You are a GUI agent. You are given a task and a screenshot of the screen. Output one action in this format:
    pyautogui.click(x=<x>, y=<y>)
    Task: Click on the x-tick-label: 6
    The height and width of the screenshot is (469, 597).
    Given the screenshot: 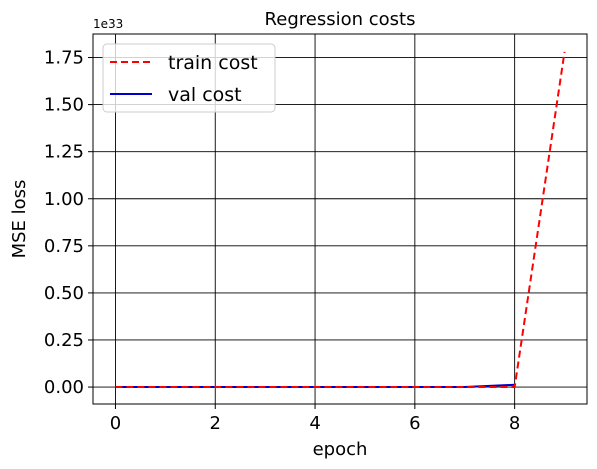 What is the action you would take?
    pyautogui.click(x=414, y=423)
    